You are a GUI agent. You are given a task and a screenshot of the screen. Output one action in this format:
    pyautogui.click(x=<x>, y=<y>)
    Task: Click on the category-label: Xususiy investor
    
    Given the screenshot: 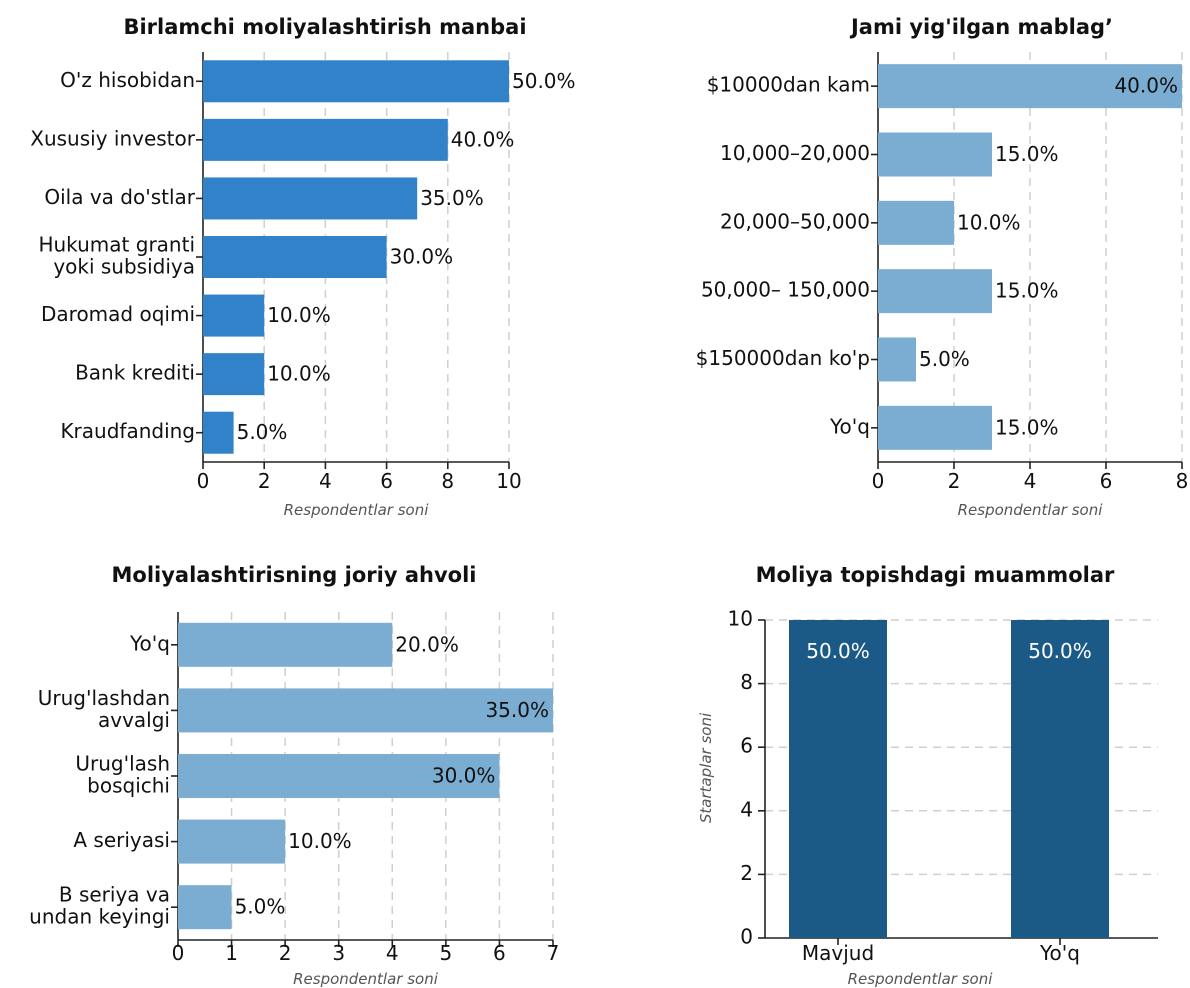 What is the action you would take?
    pyautogui.click(x=113, y=138)
    